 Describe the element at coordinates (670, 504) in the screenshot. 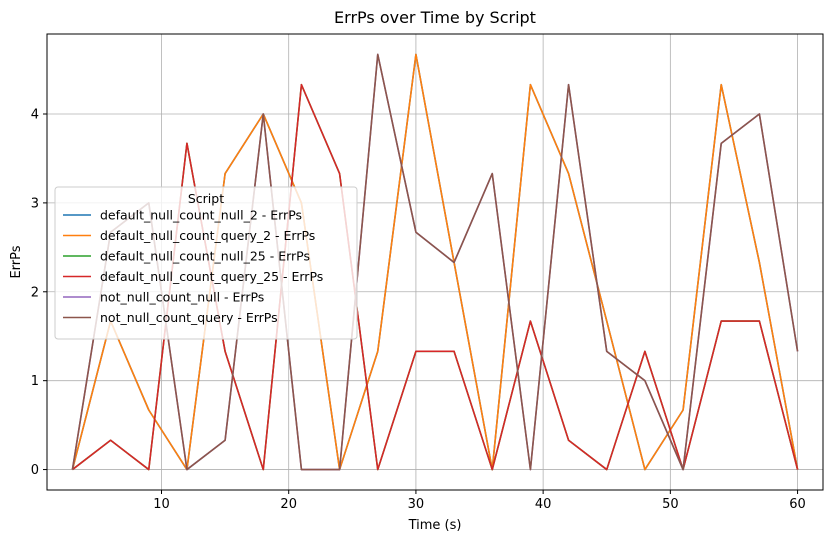

I see `x-tick-label: 50` at that location.